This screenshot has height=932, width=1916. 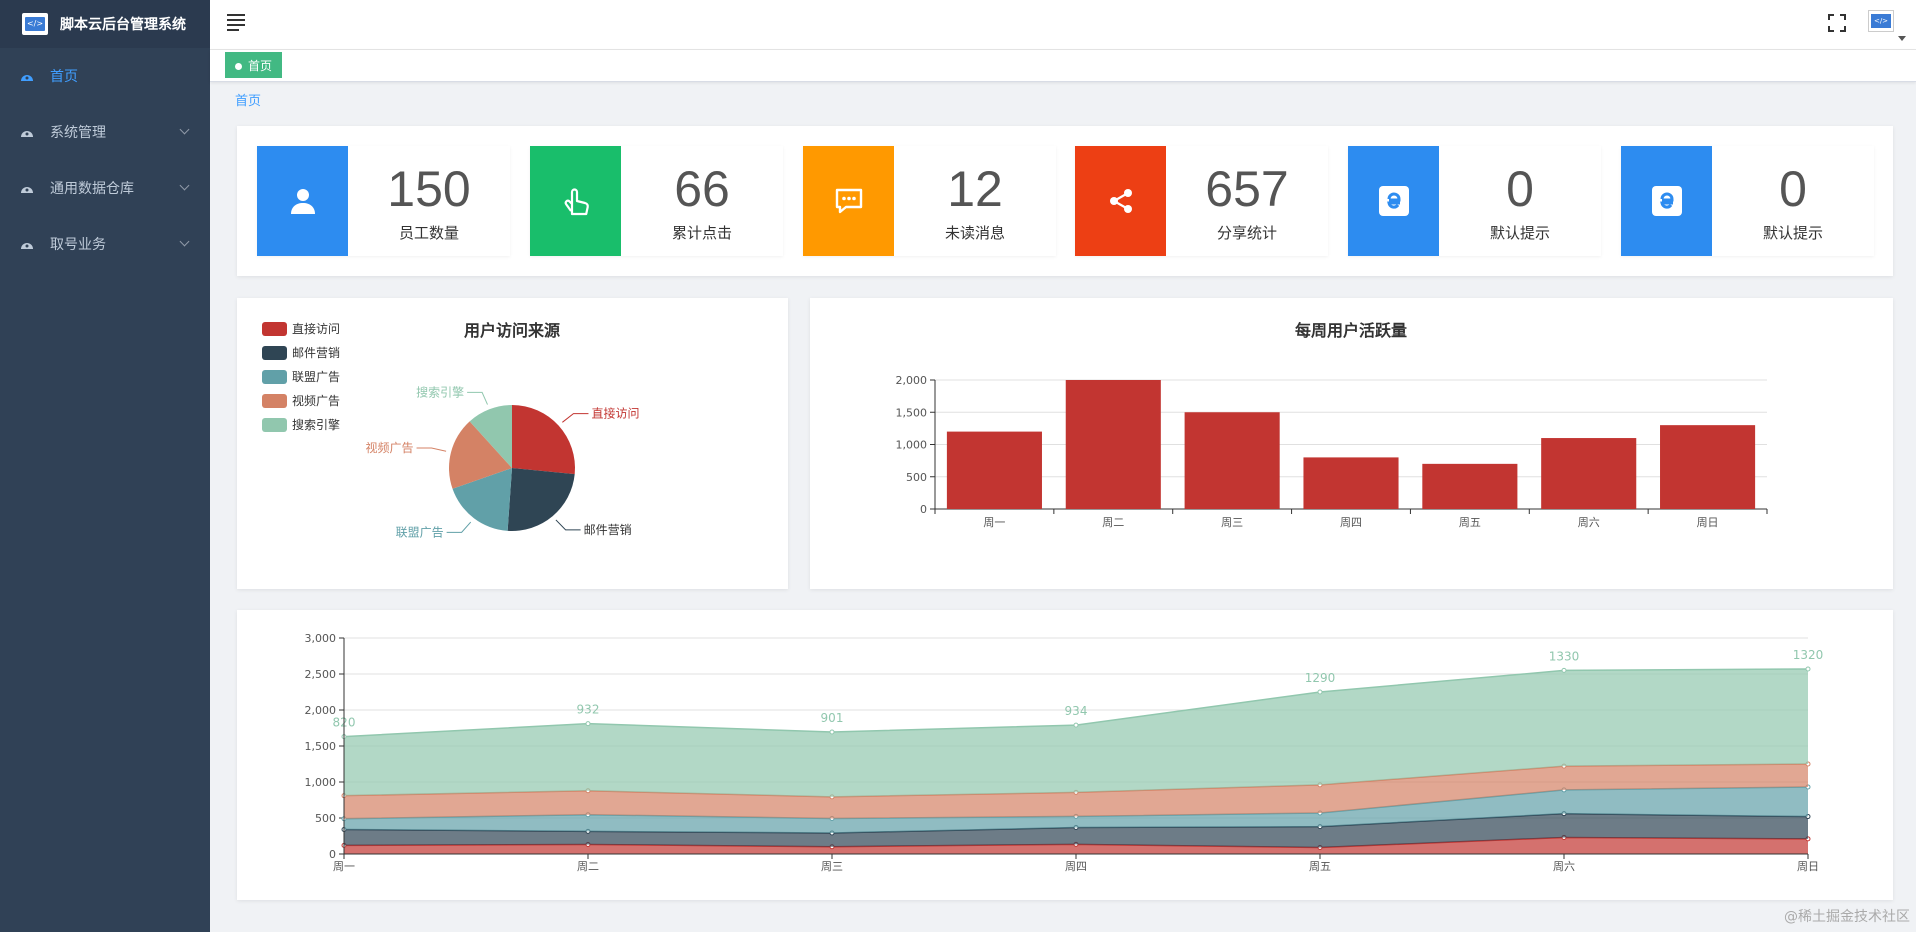 I want to click on sidebar-item-1: 系统管理, so click(x=105, y=132).